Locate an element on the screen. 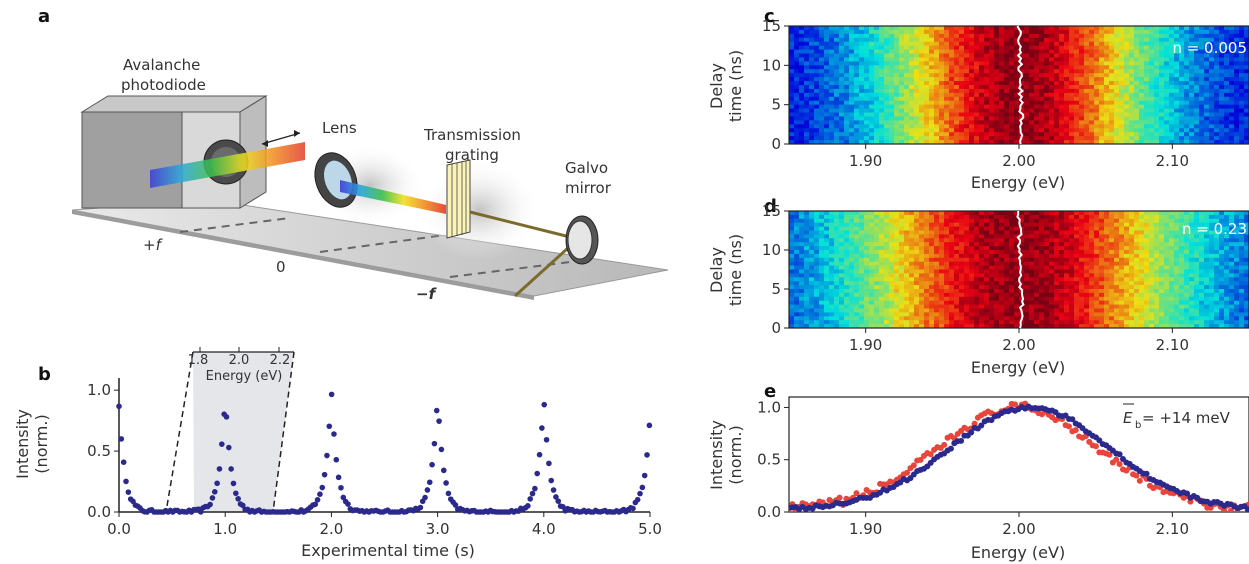  panel-b-ytick-label: 0.0 is located at coordinates (99, 512).